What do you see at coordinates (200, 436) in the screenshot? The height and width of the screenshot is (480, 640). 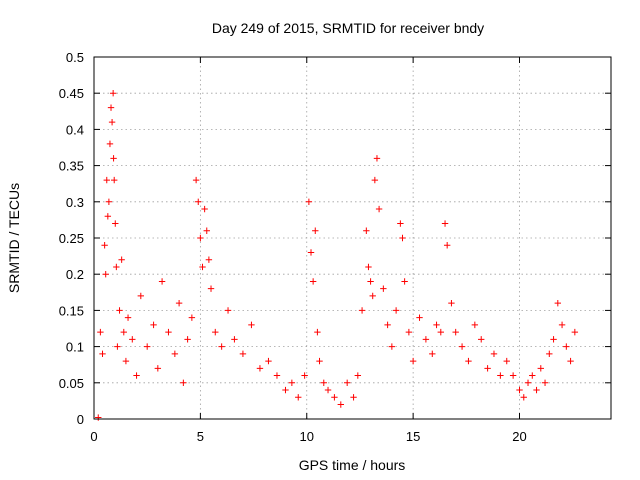 I see `x-tick-label: 5` at bounding box center [200, 436].